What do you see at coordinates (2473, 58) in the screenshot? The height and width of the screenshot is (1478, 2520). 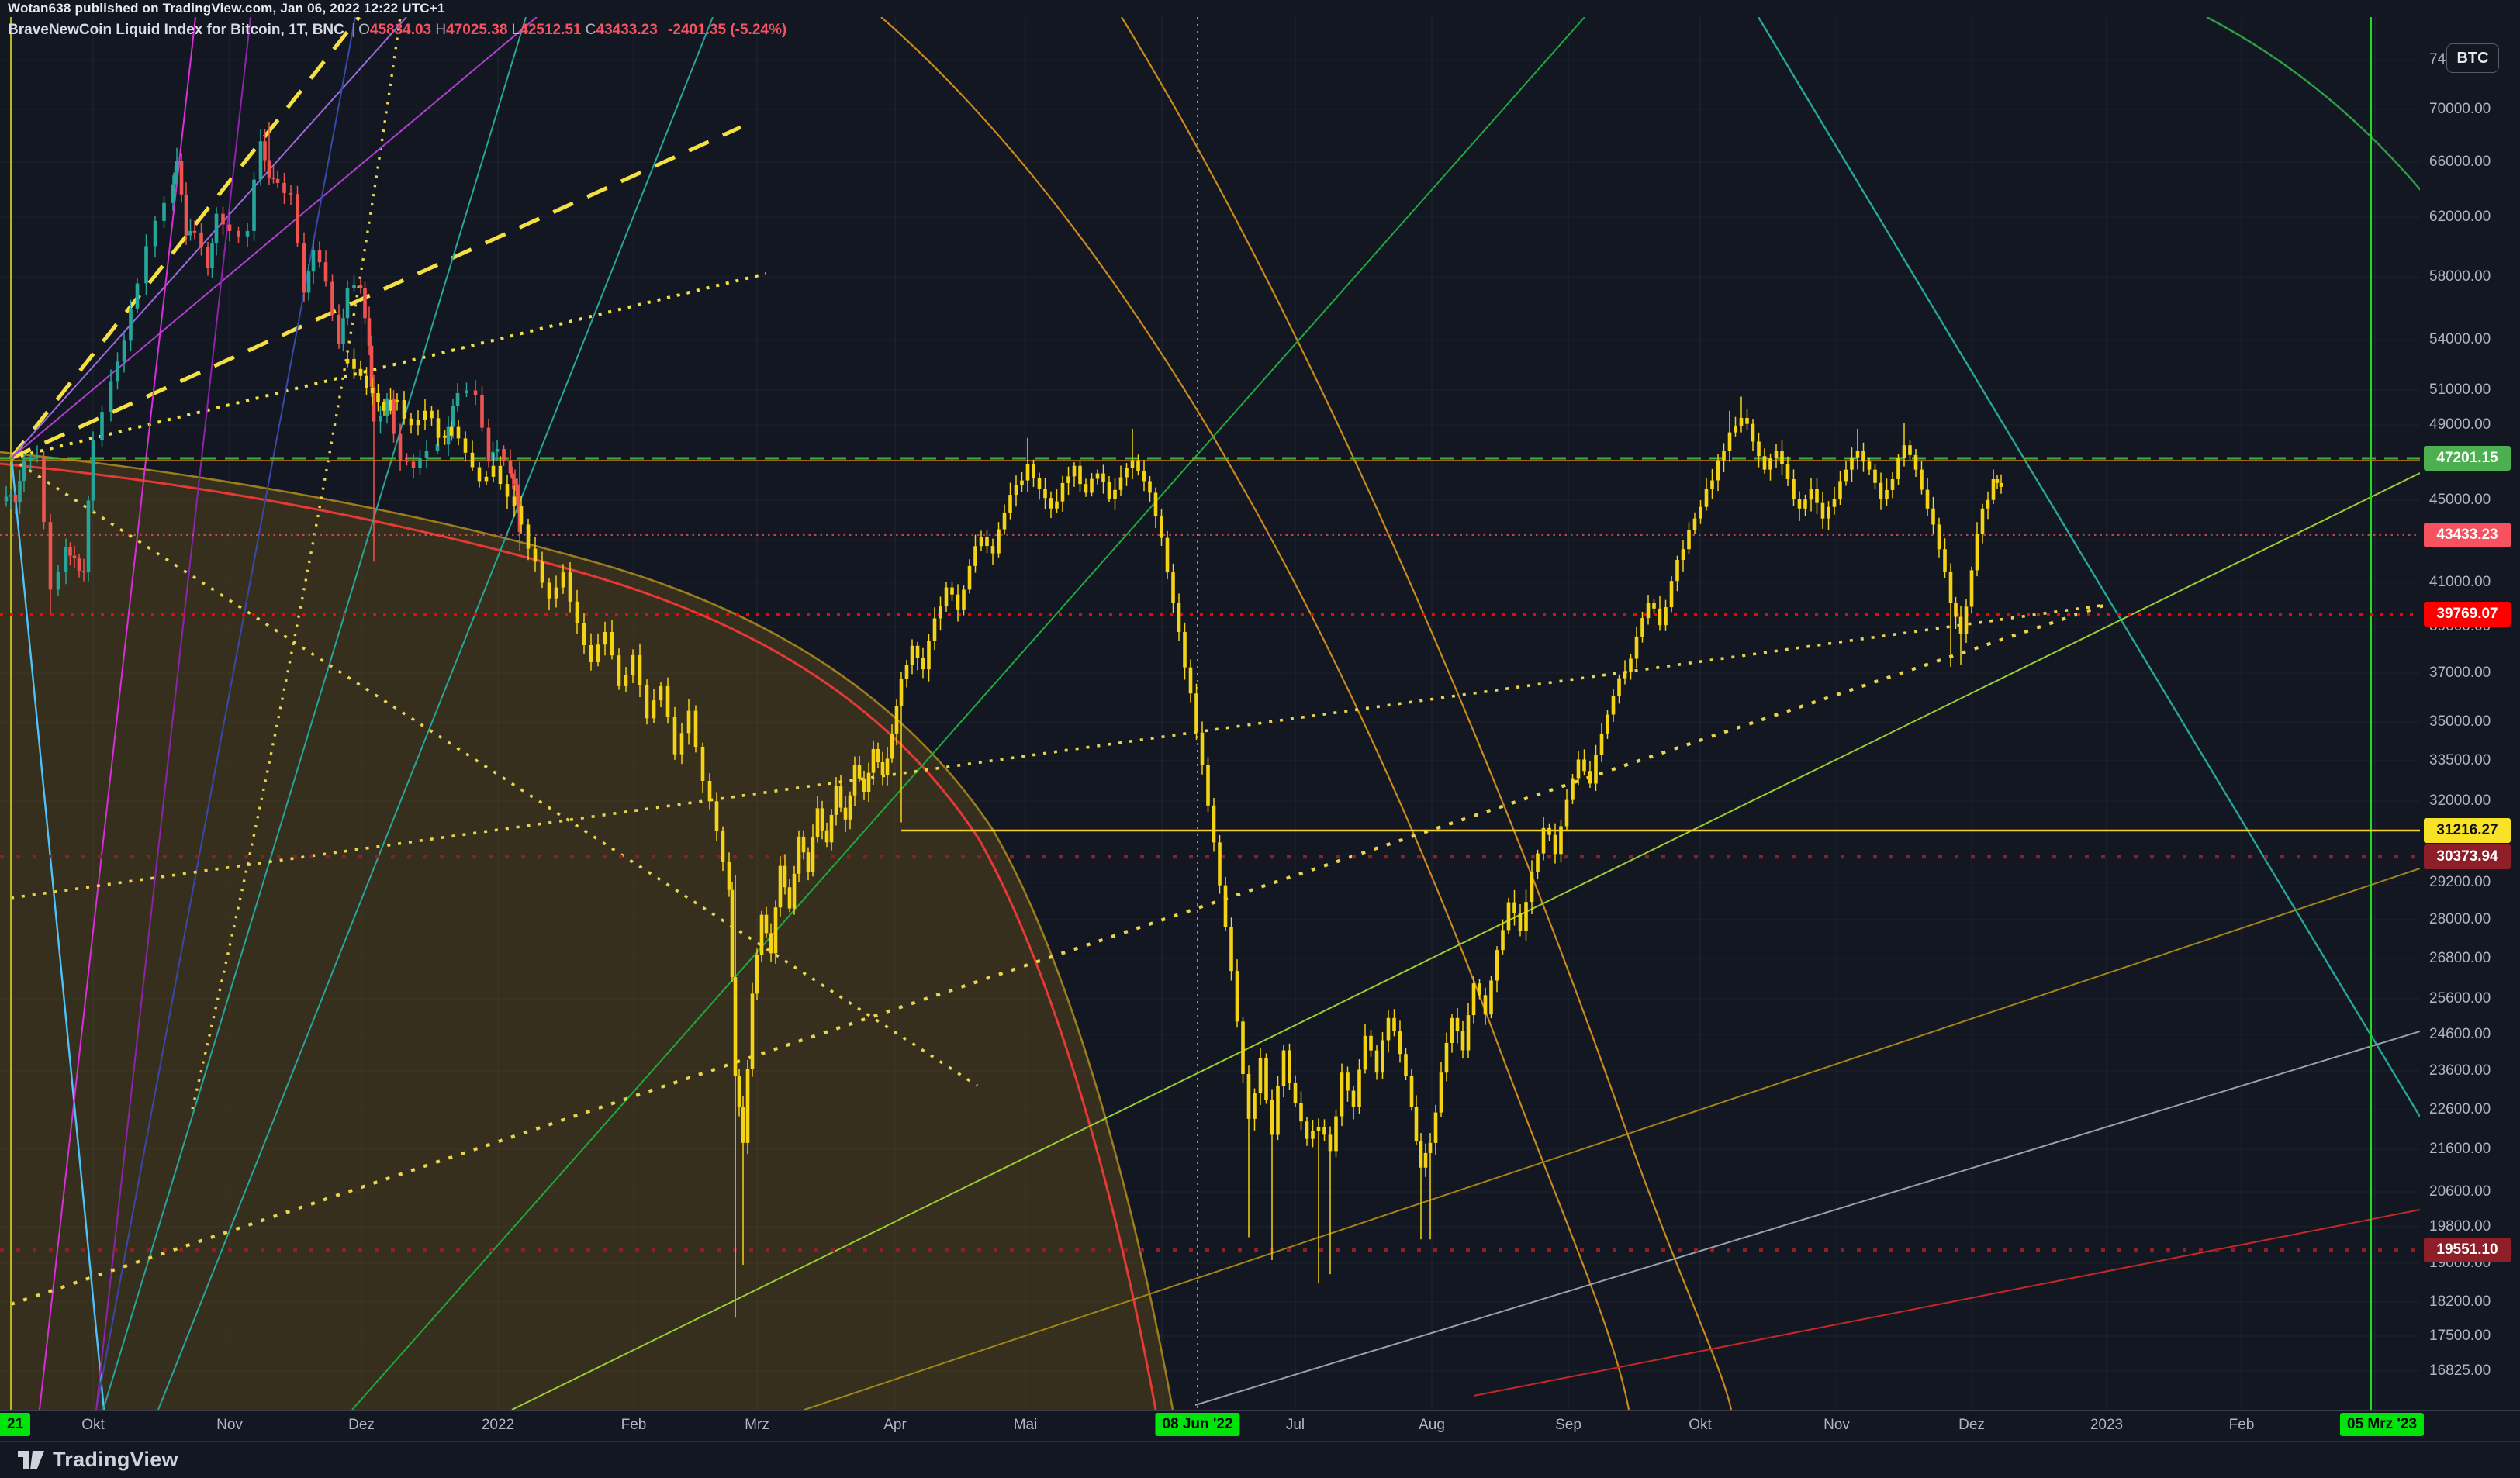 I see `currency-toggle-button: BTC` at bounding box center [2473, 58].